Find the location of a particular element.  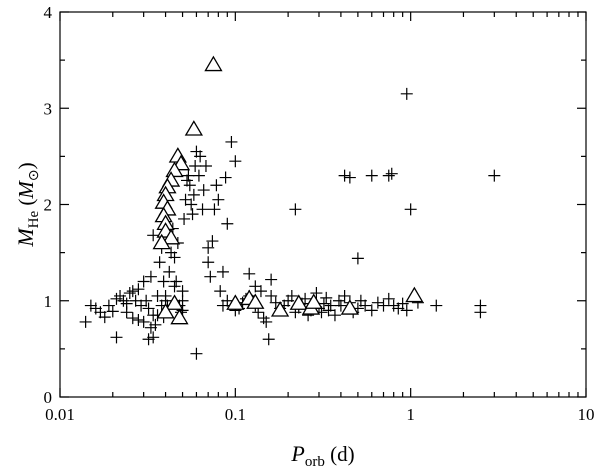

x-axis-title: Porb (d) is located at coordinates (322, 455).